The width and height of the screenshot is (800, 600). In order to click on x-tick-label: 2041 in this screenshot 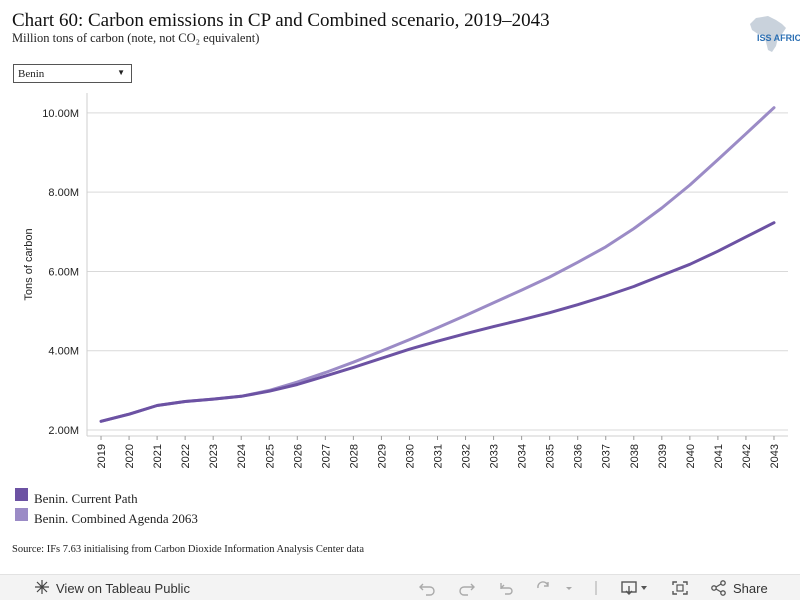, I will do `click(719, 456)`.